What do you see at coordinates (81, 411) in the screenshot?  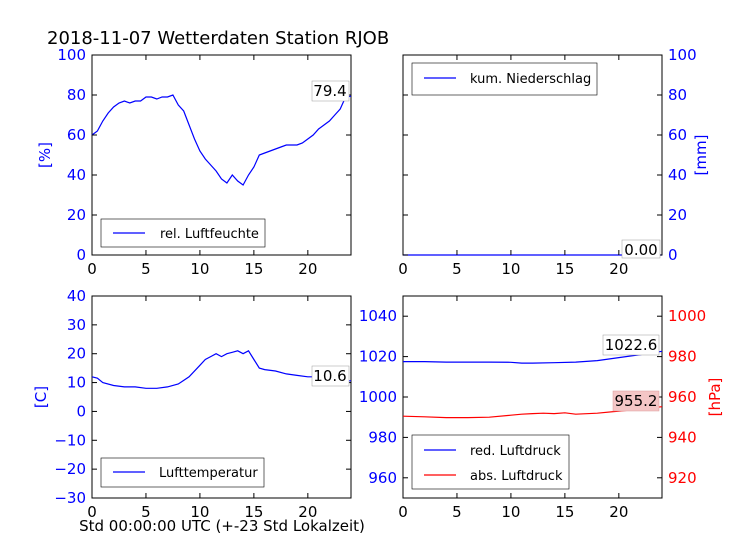 I see `temperature-y-tick-label: 0` at bounding box center [81, 411].